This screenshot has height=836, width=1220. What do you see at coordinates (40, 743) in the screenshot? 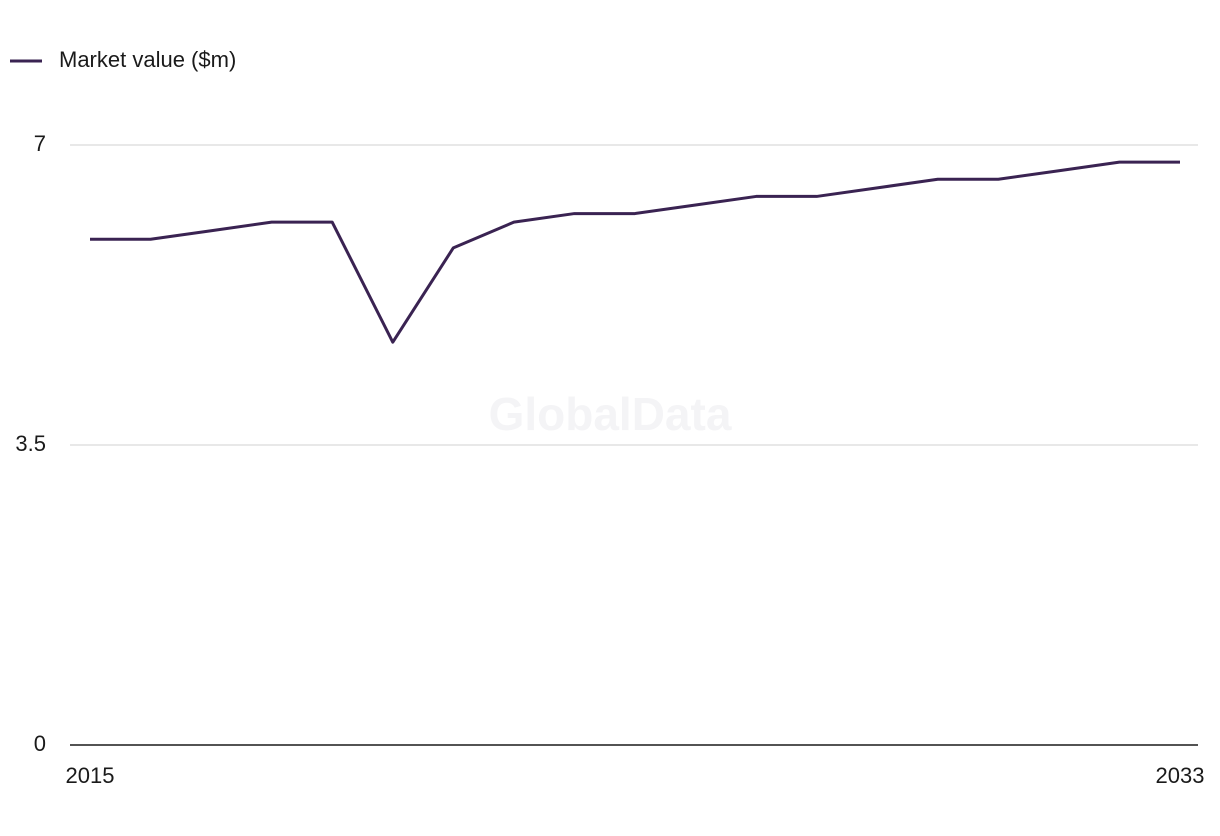
I see `y-tick-label: 0` at bounding box center [40, 743].